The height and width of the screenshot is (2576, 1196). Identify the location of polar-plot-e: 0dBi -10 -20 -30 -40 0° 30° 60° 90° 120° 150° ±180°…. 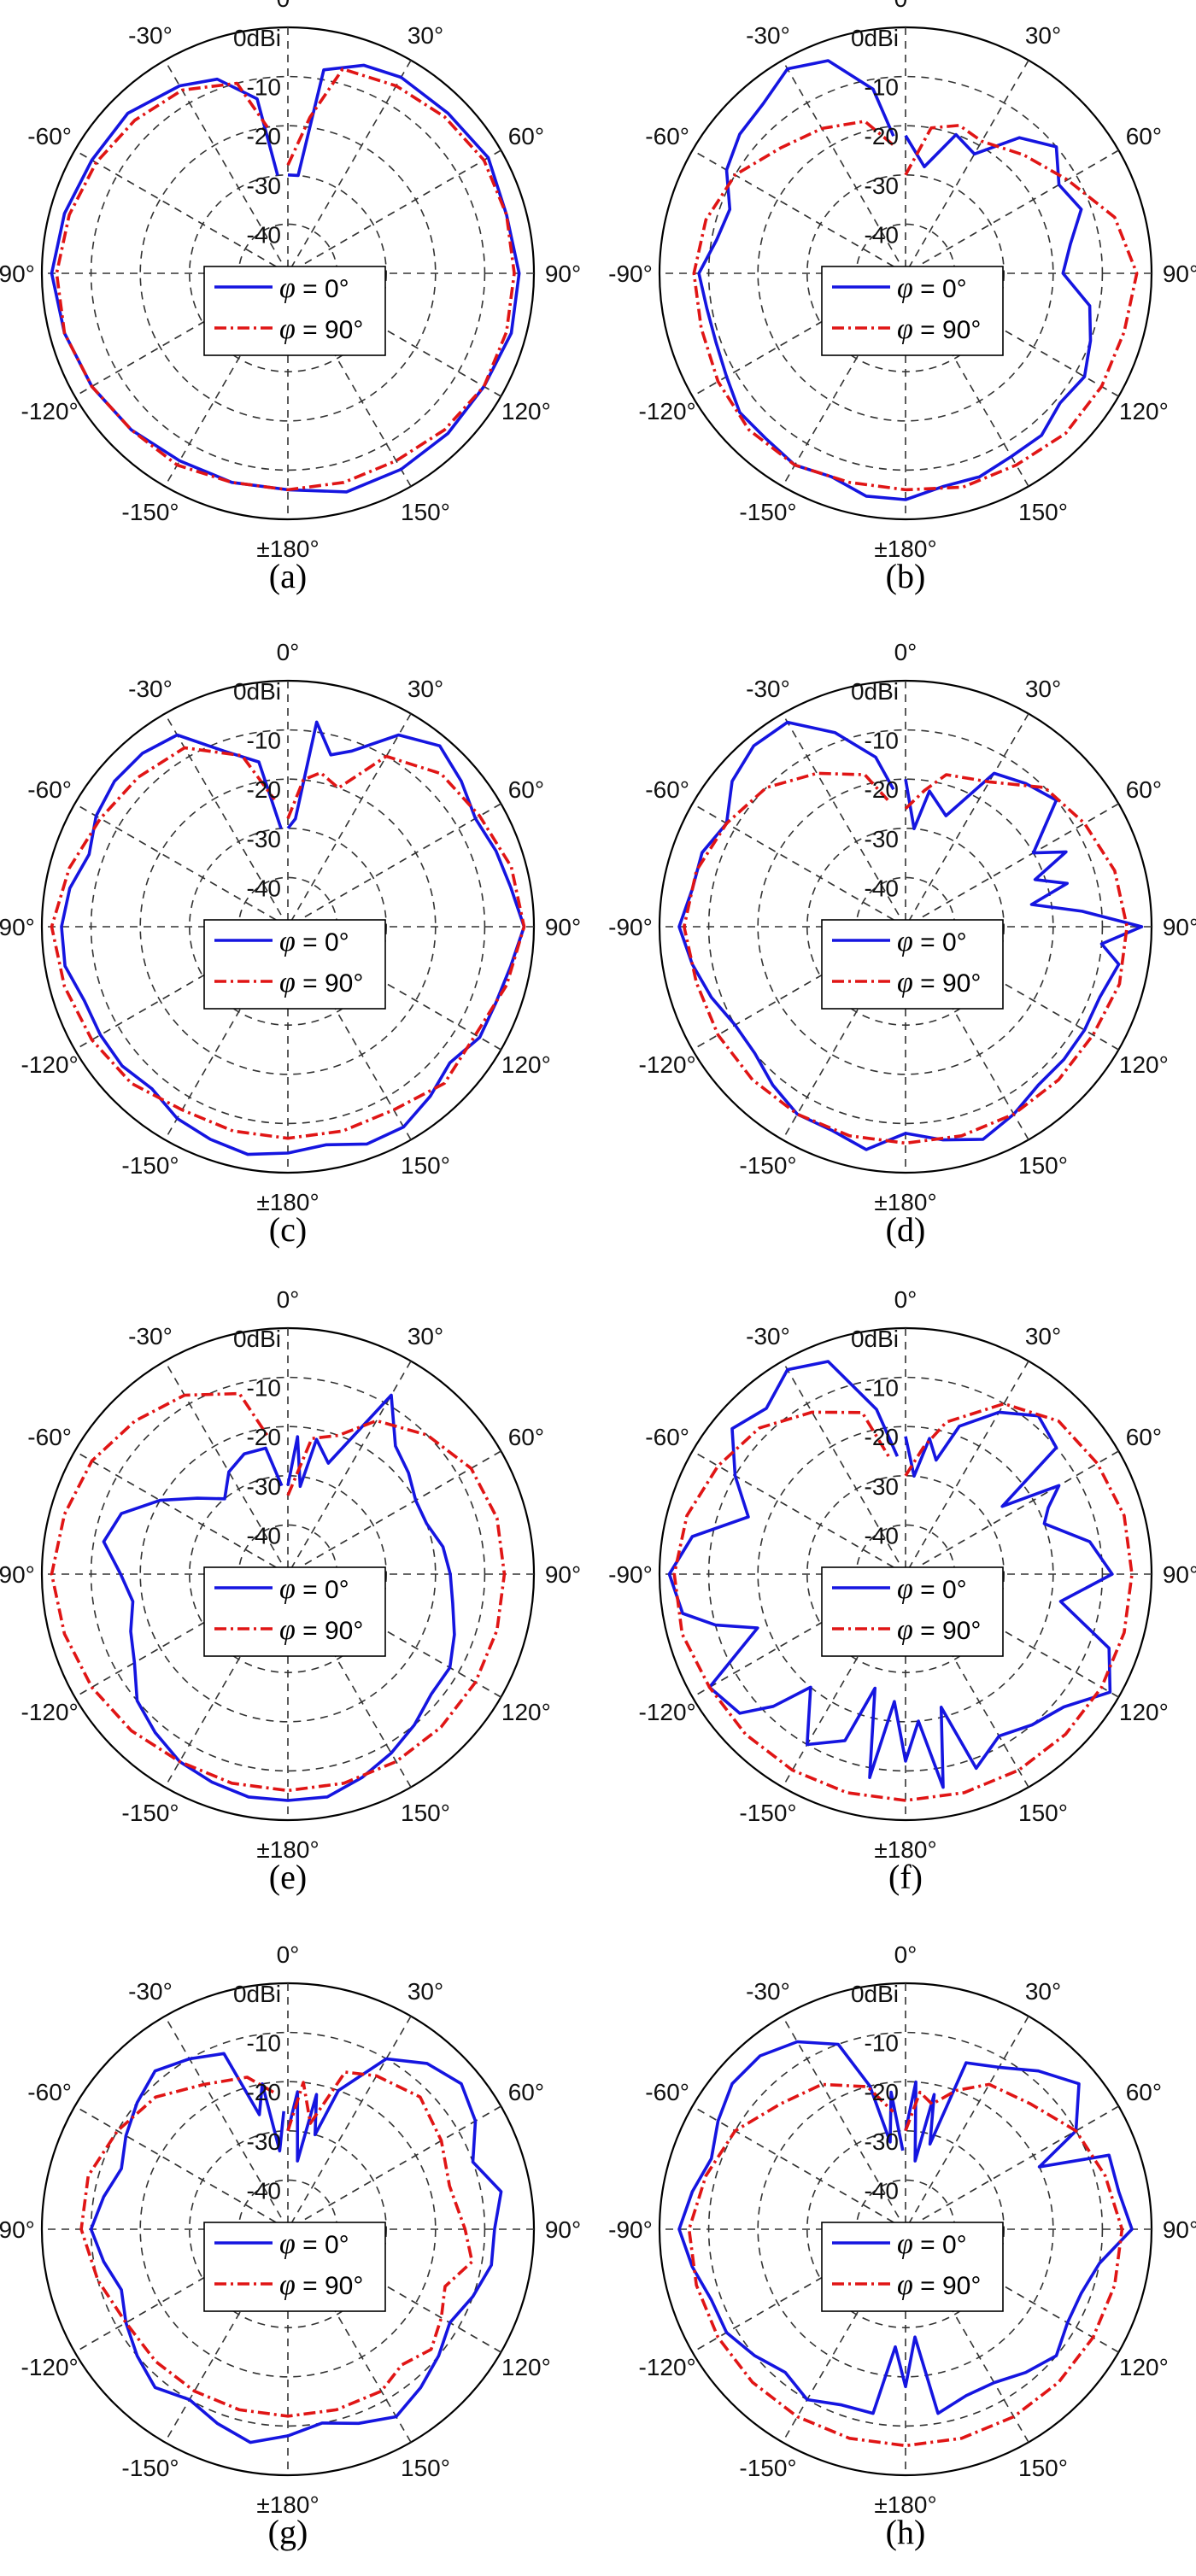
(291, 1591).